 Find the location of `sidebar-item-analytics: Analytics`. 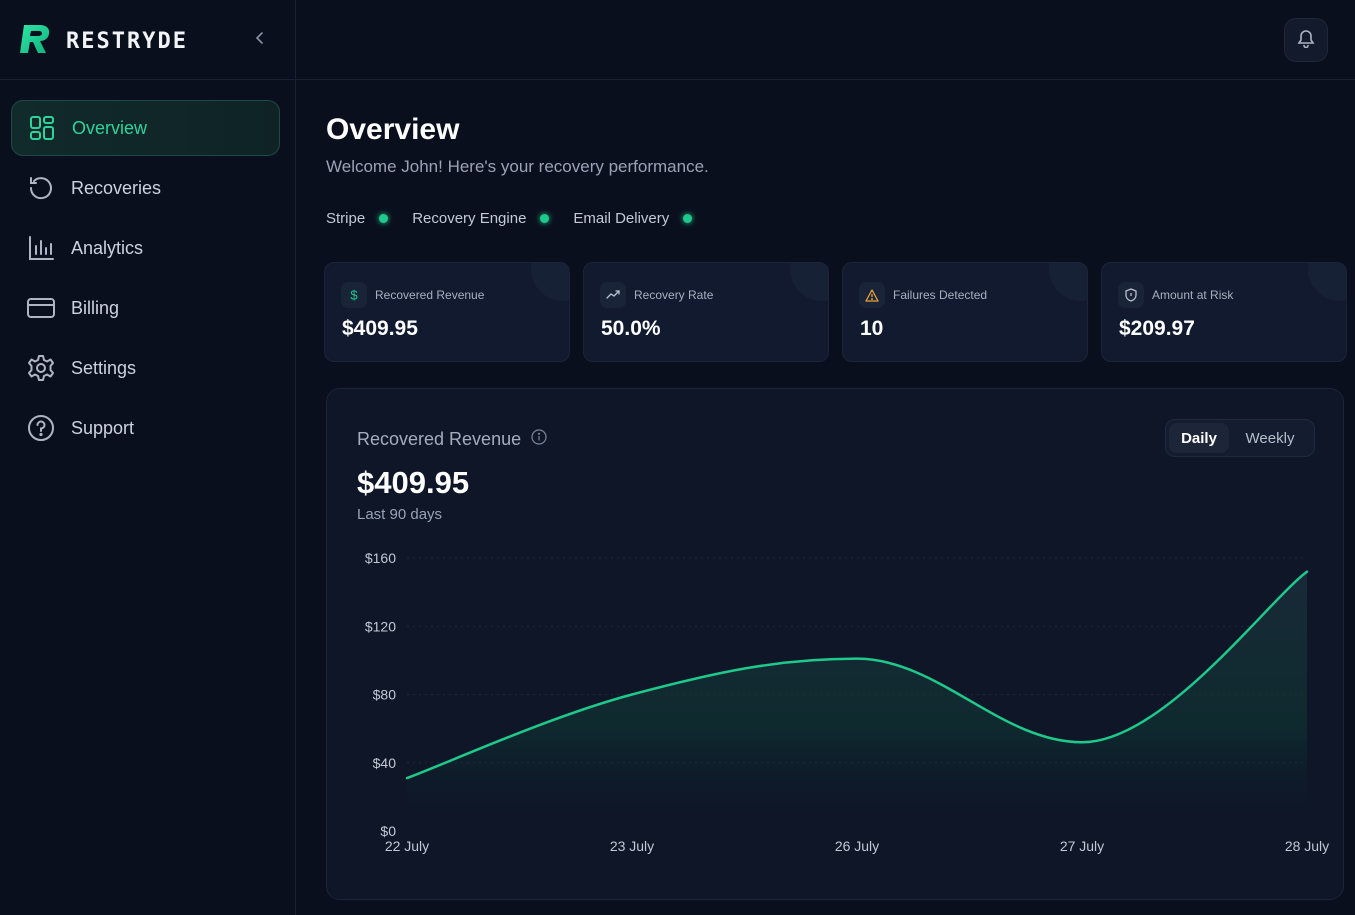

sidebar-item-analytics: Analytics is located at coordinates (145, 248).